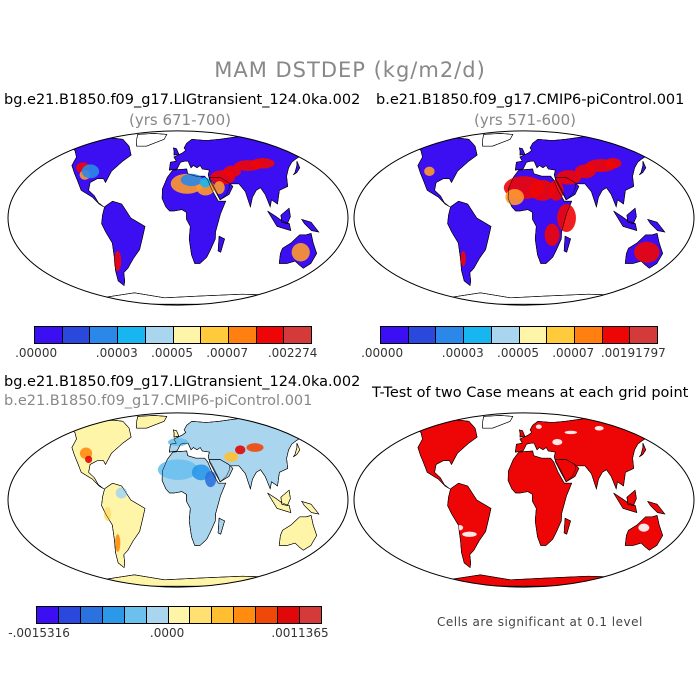 The width and height of the screenshot is (700, 700). What do you see at coordinates (292, 353) in the screenshot?
I see `colorbar-tick-label: .002274` at bounding box center [292, 353].